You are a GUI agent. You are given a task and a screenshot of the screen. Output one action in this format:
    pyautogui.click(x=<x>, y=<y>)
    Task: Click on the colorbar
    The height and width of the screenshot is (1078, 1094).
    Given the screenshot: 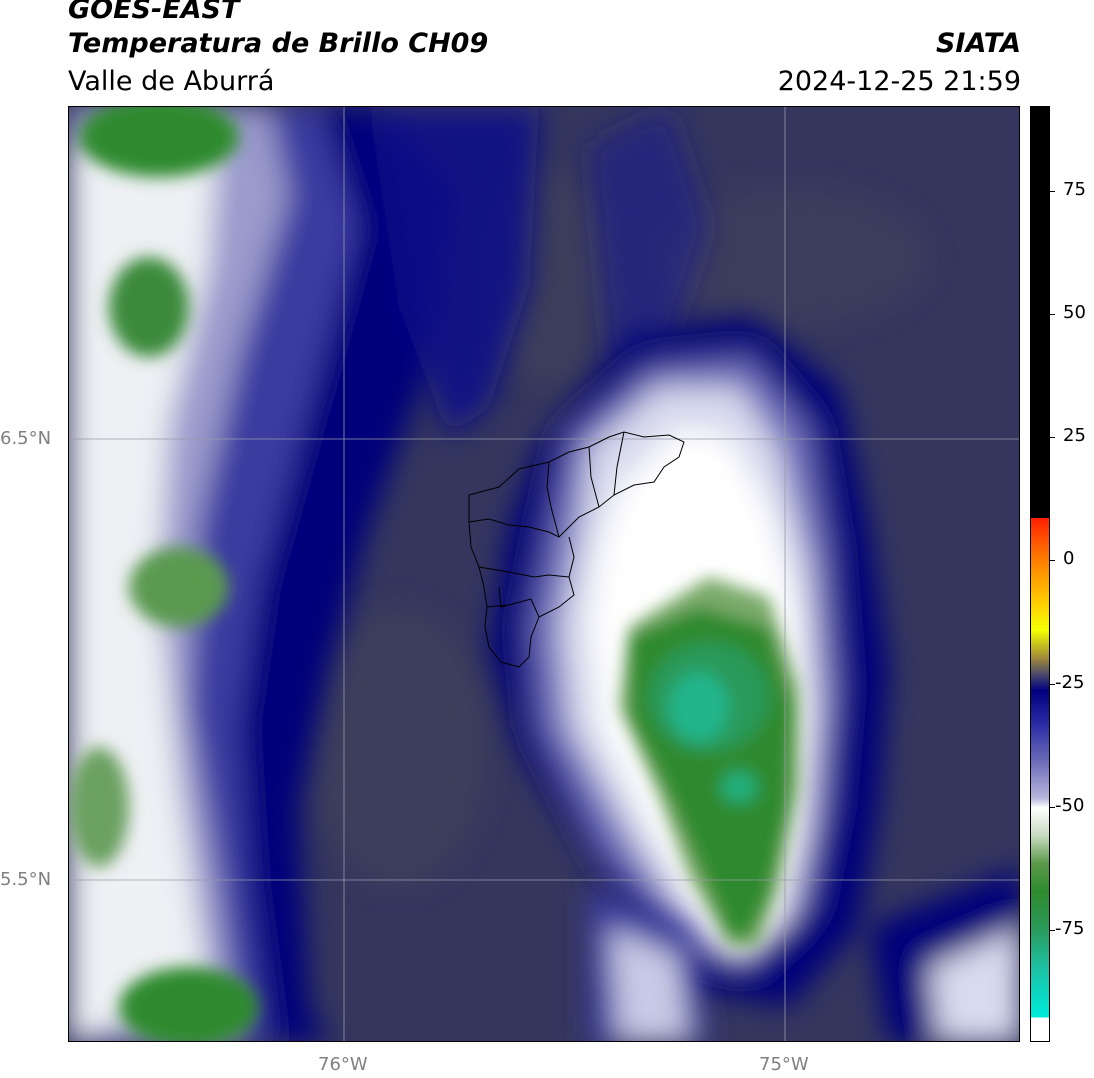 What is the action you would take?
    pyautogui.click(x=1040, y=574)
    